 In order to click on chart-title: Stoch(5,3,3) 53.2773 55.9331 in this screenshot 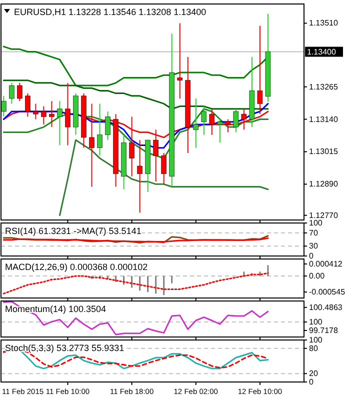, I will do `click(64, 348)`.